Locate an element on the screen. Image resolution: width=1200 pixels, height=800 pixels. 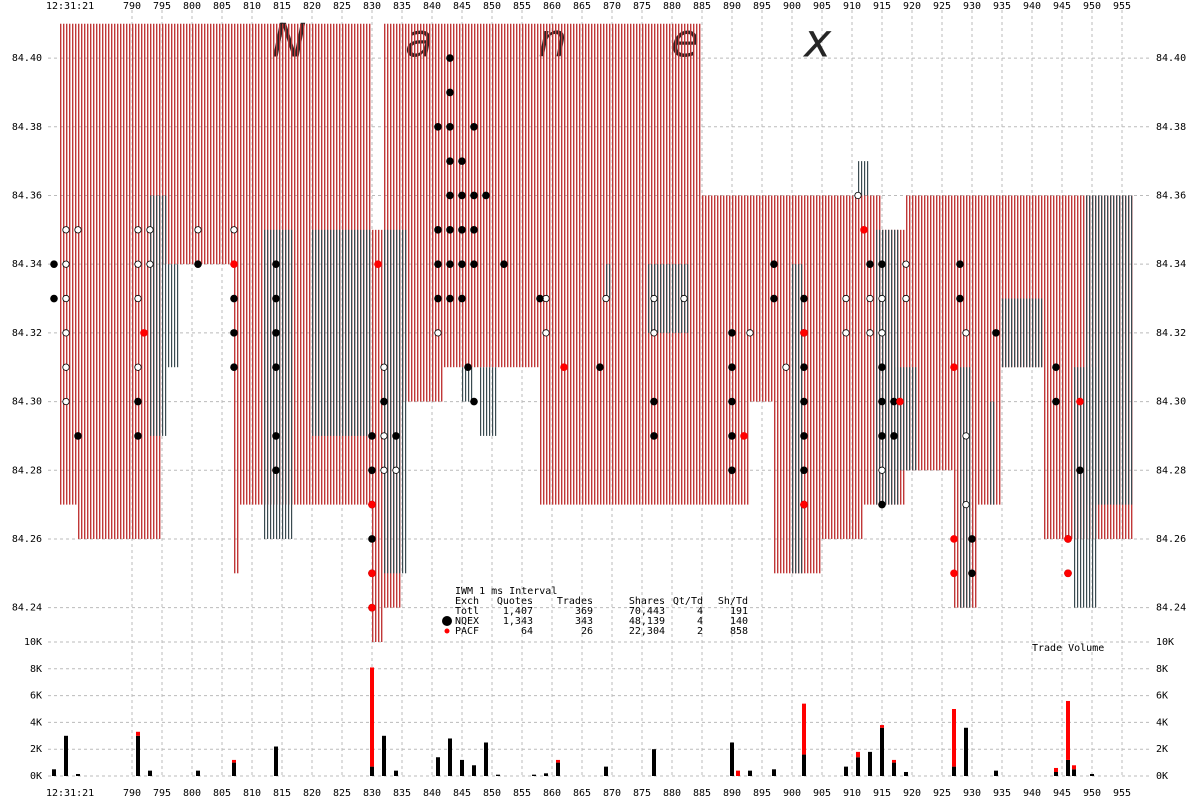
time-label: 12:31:21 is located at coordinates (70, 6).